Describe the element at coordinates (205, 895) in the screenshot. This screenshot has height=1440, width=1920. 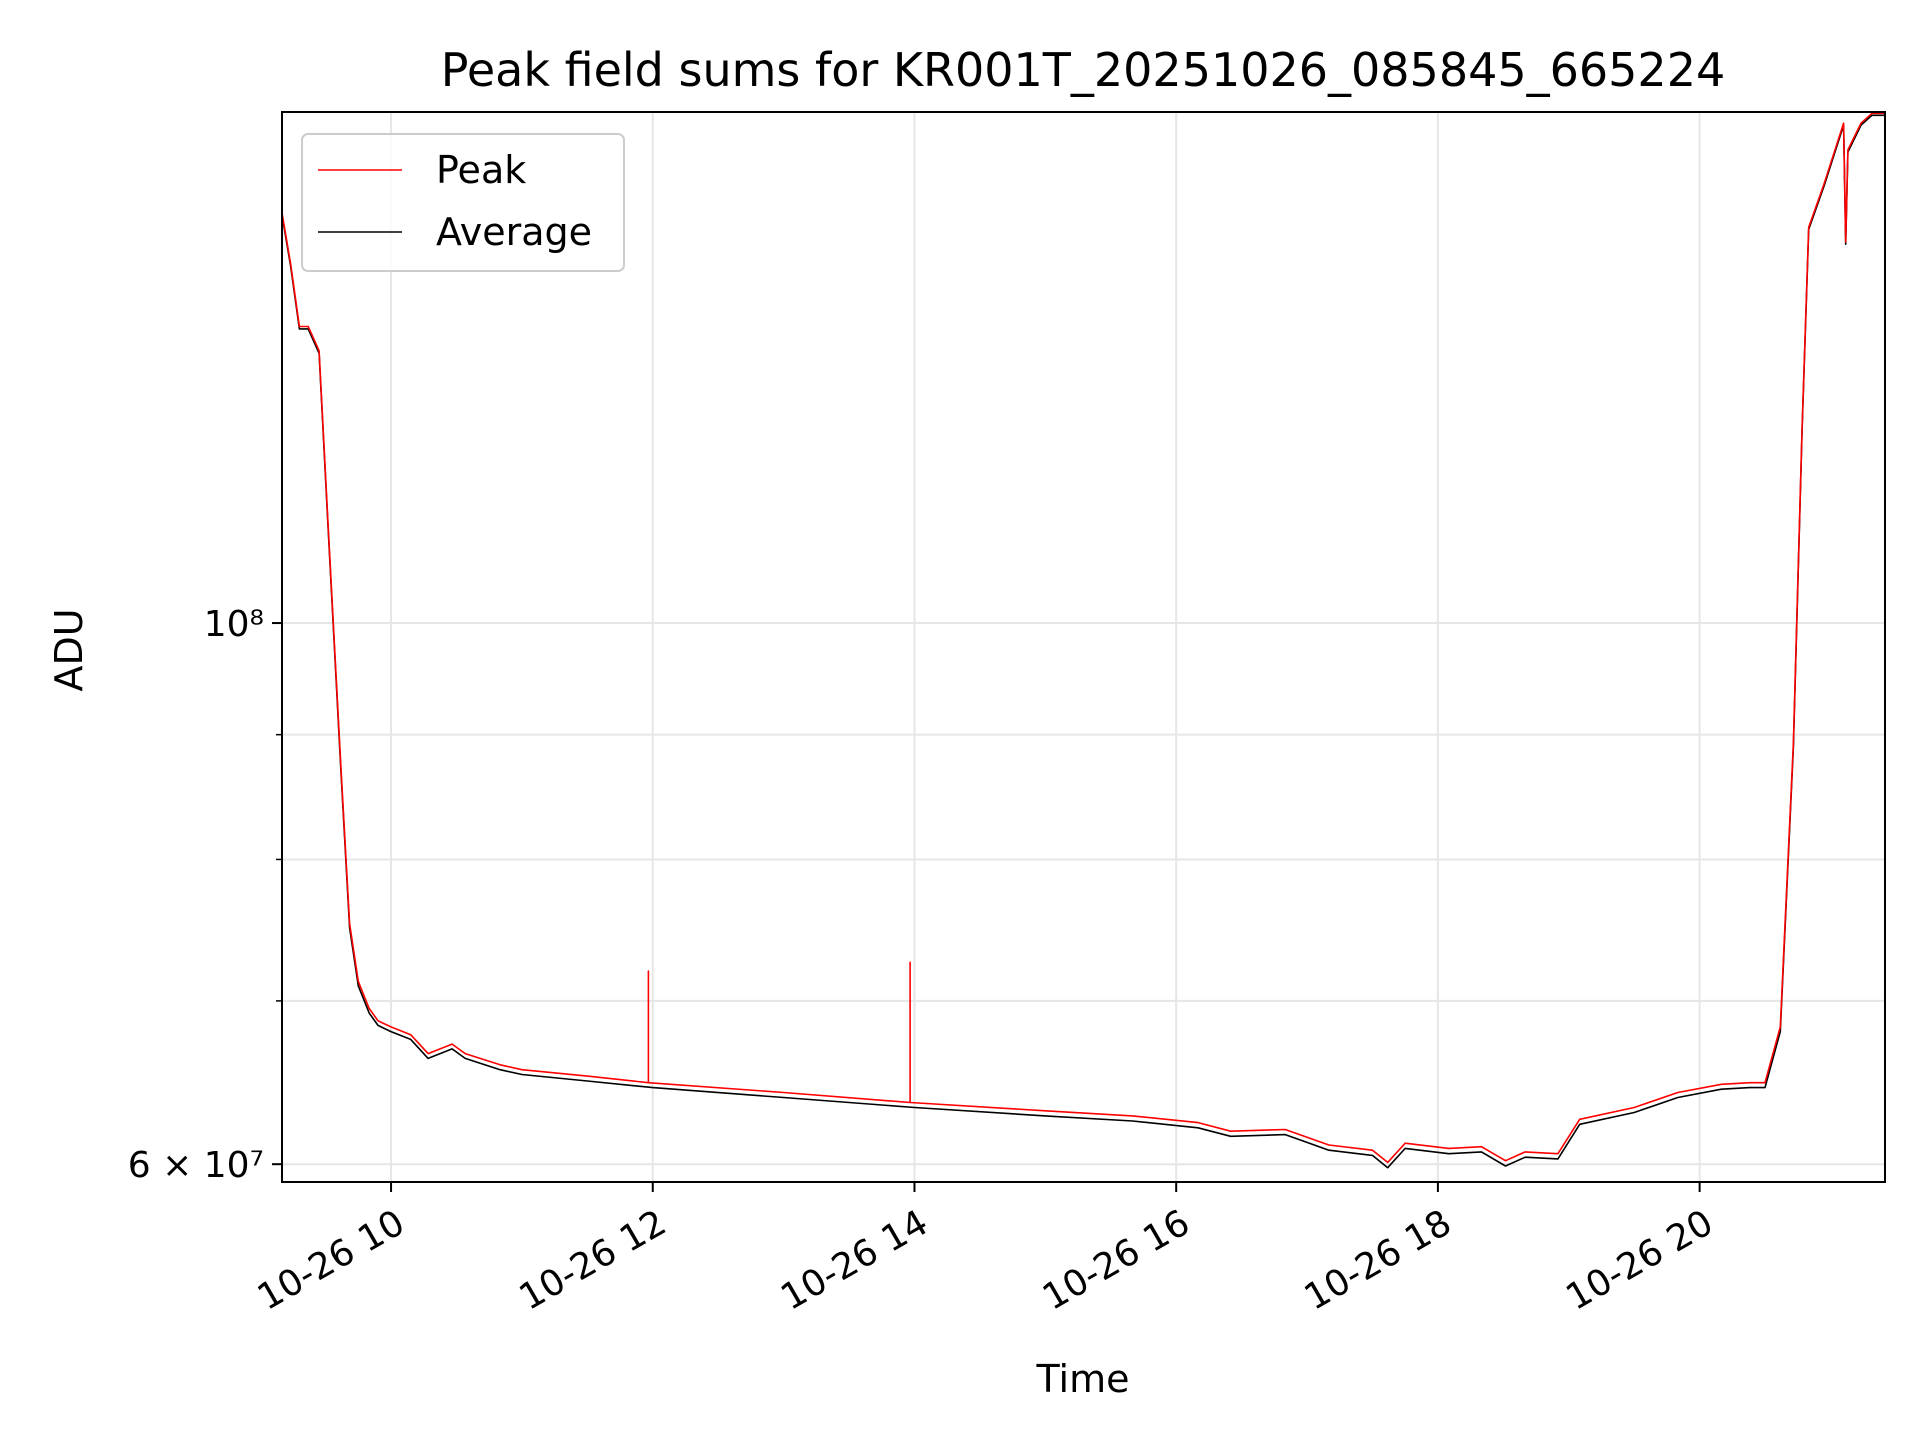
I see `y-axis: 6 × 10⁷ 10⁸` at that location.